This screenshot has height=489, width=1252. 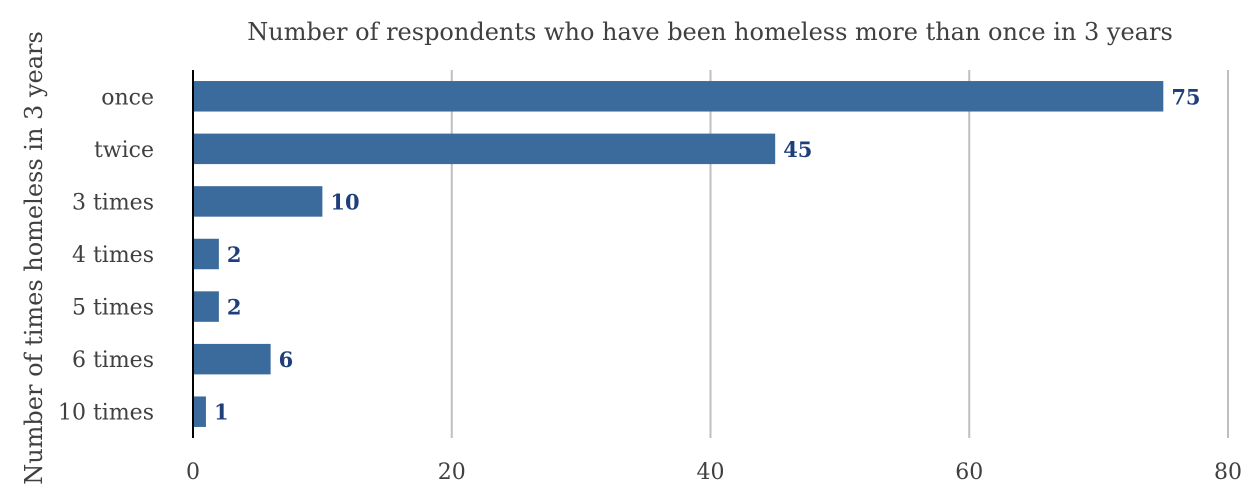 I want to click on data-label: 1, so click(x=221, y=412).